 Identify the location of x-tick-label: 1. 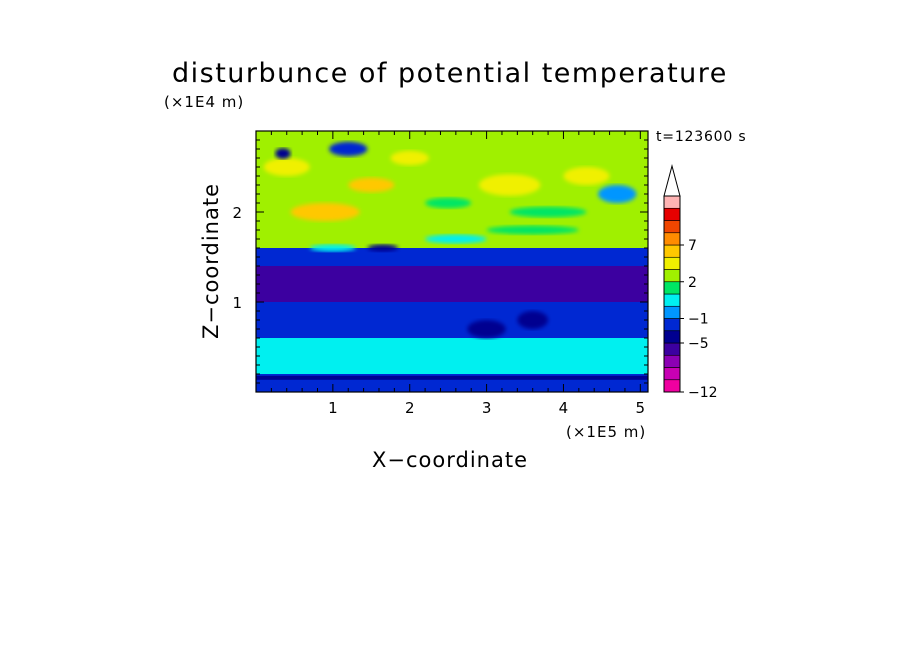
(333, 408).